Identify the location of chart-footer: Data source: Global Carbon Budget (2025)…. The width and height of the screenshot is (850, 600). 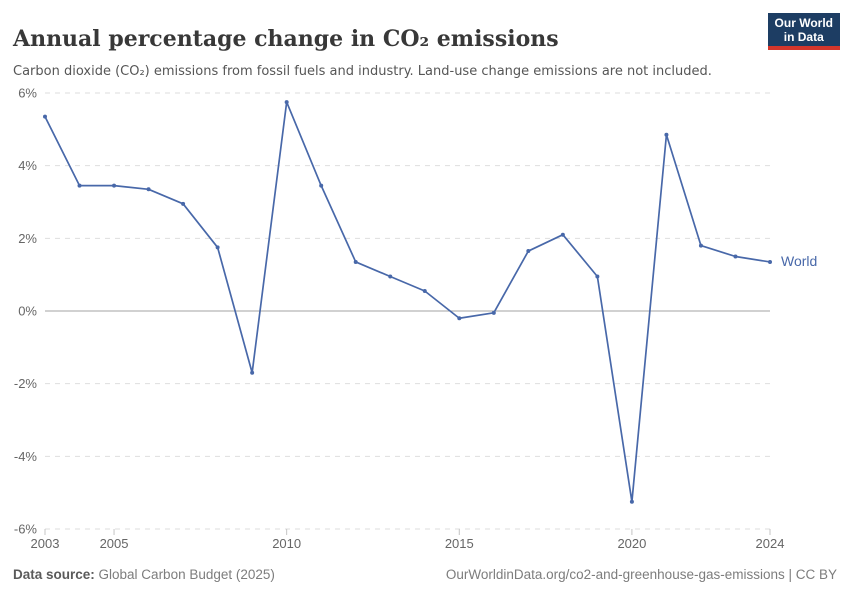
(425, 574).